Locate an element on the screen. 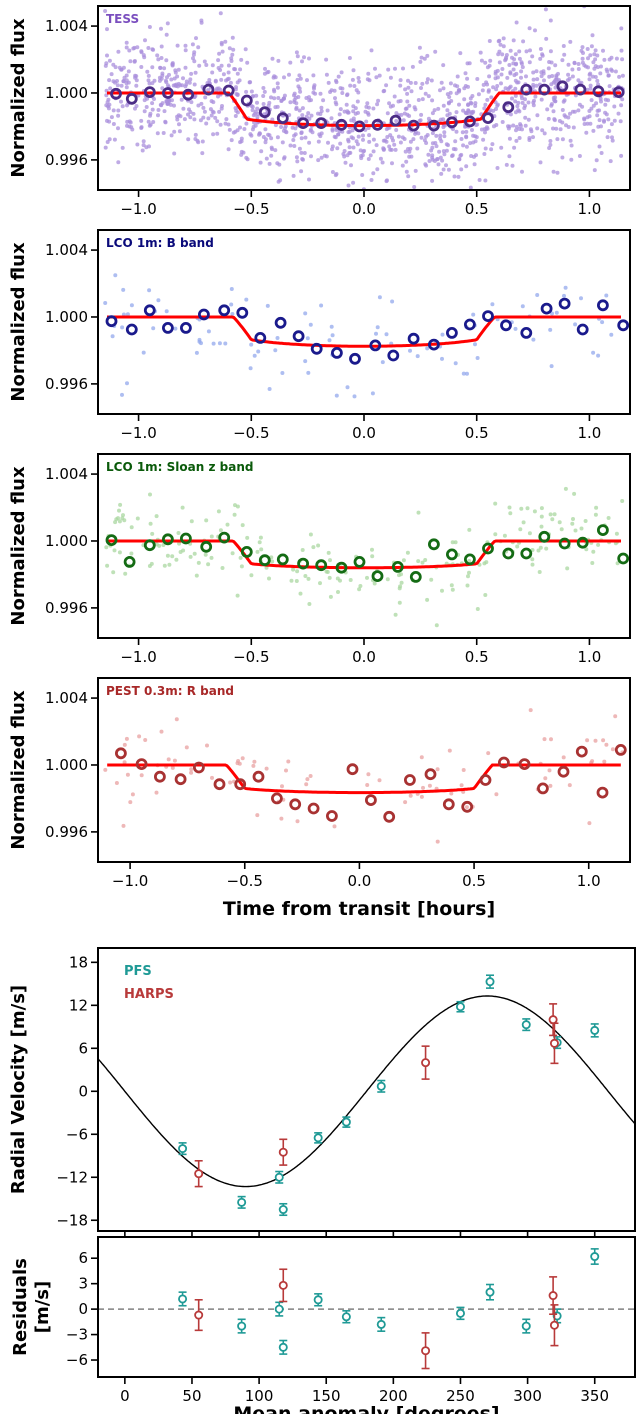 The width and height of the screenshot is (637, 1414). series-harps is located at coordinates (376, 1095).